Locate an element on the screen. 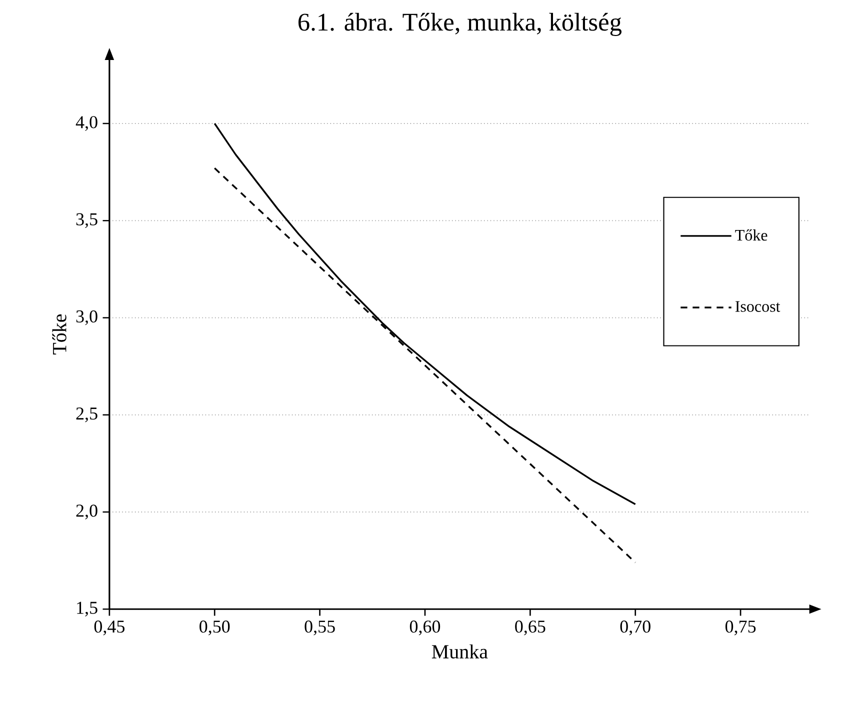  y-tick-label: 3,0 is located at coordinates (87, 318).